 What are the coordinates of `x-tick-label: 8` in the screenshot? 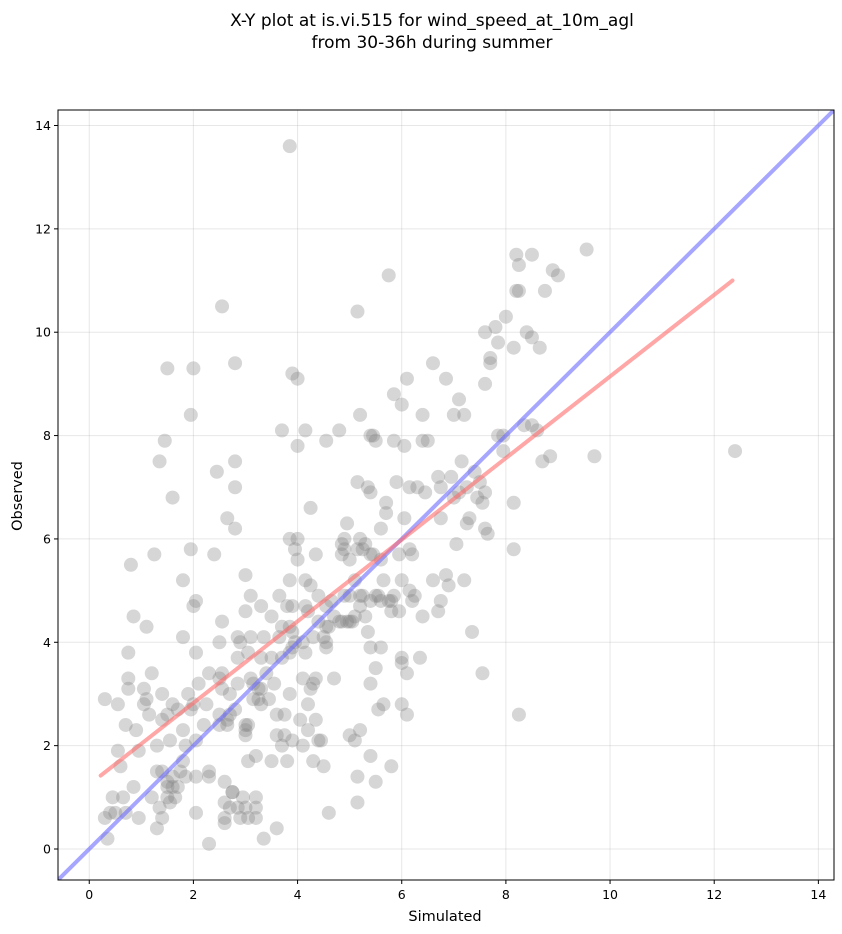 It's located at (506, 894).